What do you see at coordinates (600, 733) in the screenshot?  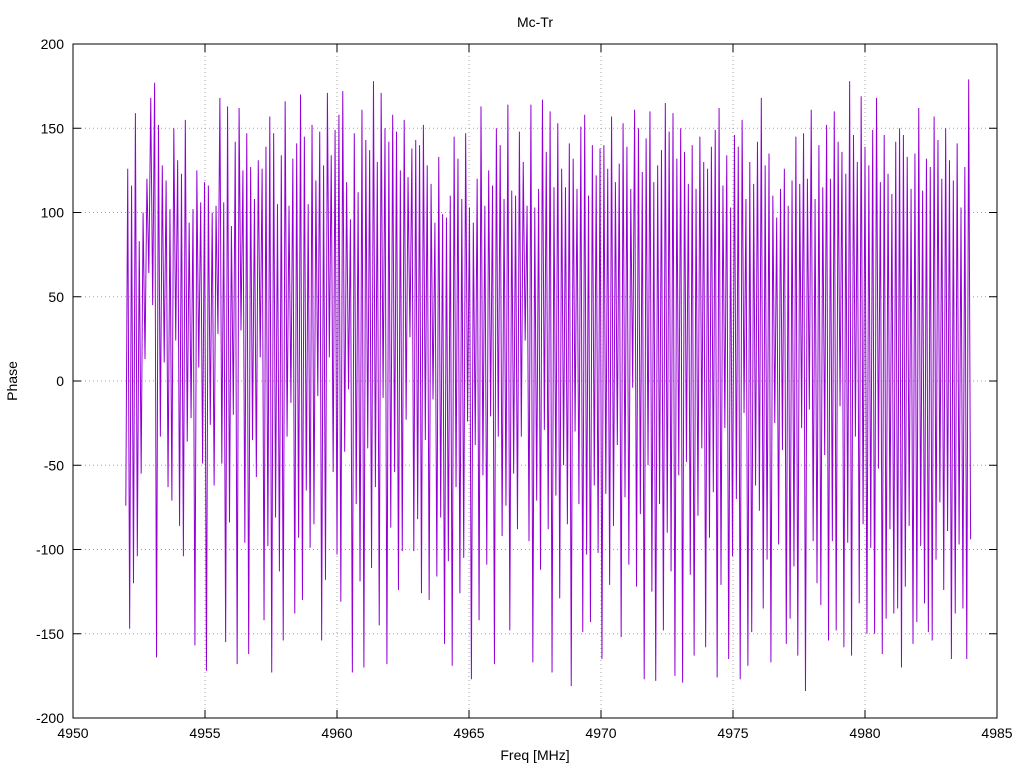 I see `x-tick-label: 4970` at bounding box center [600, 733].